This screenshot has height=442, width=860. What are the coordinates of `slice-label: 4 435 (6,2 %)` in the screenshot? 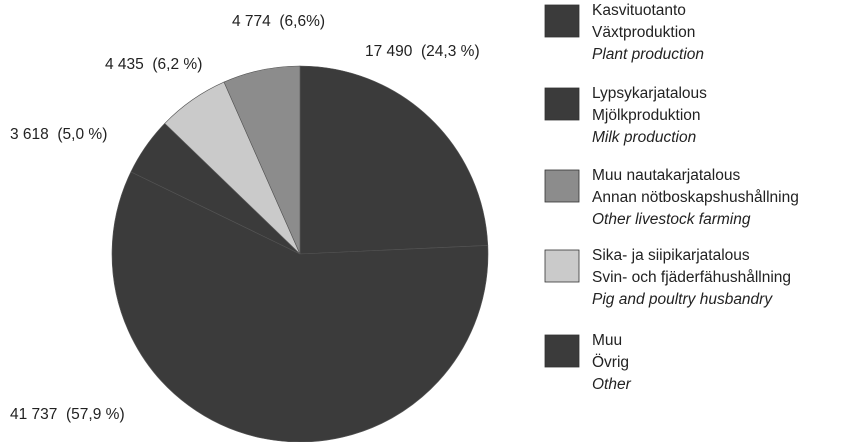 It's located at (153, 64).